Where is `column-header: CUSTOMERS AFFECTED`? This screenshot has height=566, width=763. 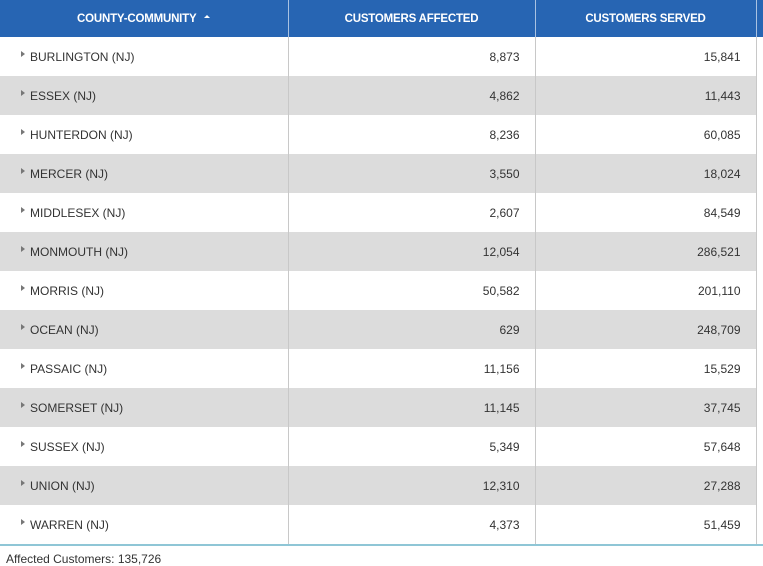
column-header: CUSTOMERS AFFECTED is located at coordinates (412, 18).